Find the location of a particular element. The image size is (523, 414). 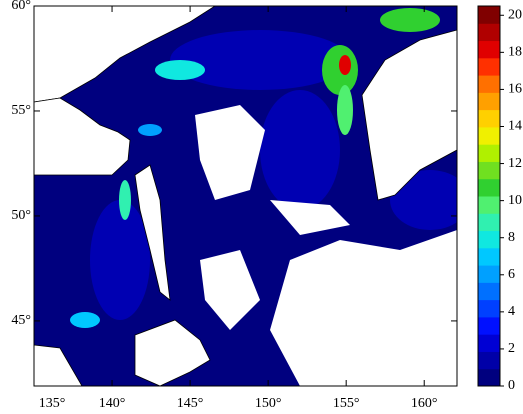

y-tick-label: 50° is located at coordinates (21, 215).